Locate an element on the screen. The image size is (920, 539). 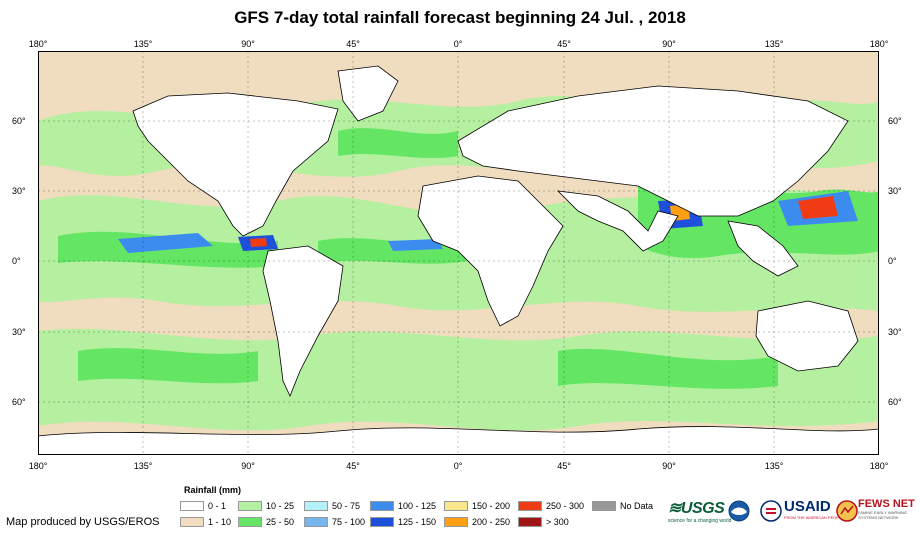
usaid-wordmark: USAID is located at coordinates (807, 506).